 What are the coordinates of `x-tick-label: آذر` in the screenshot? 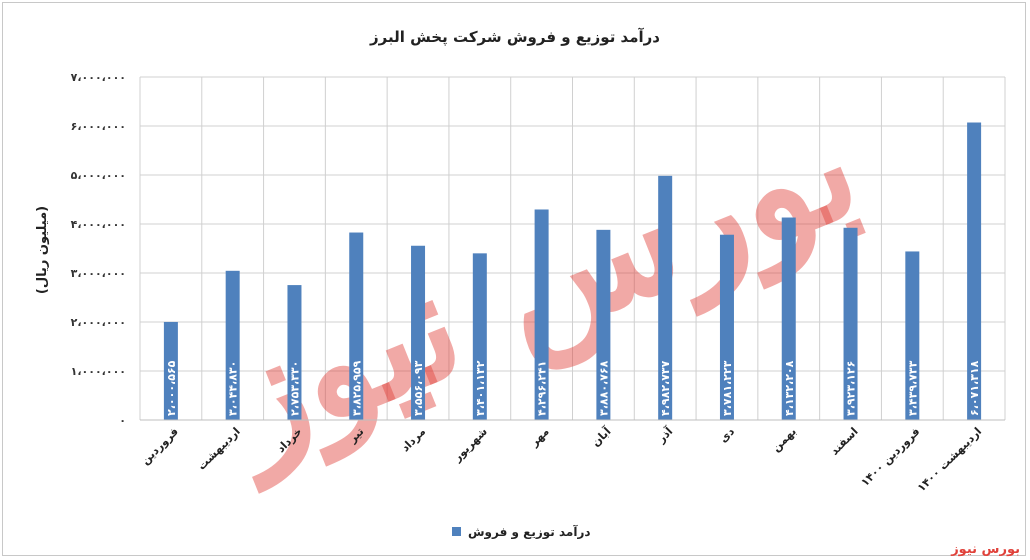 It's located at (665, 435).